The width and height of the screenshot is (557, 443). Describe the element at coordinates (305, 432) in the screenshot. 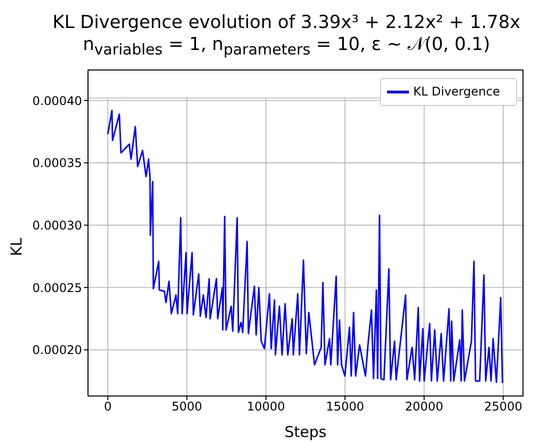

I see `x-axis-title: Steps` at that location.